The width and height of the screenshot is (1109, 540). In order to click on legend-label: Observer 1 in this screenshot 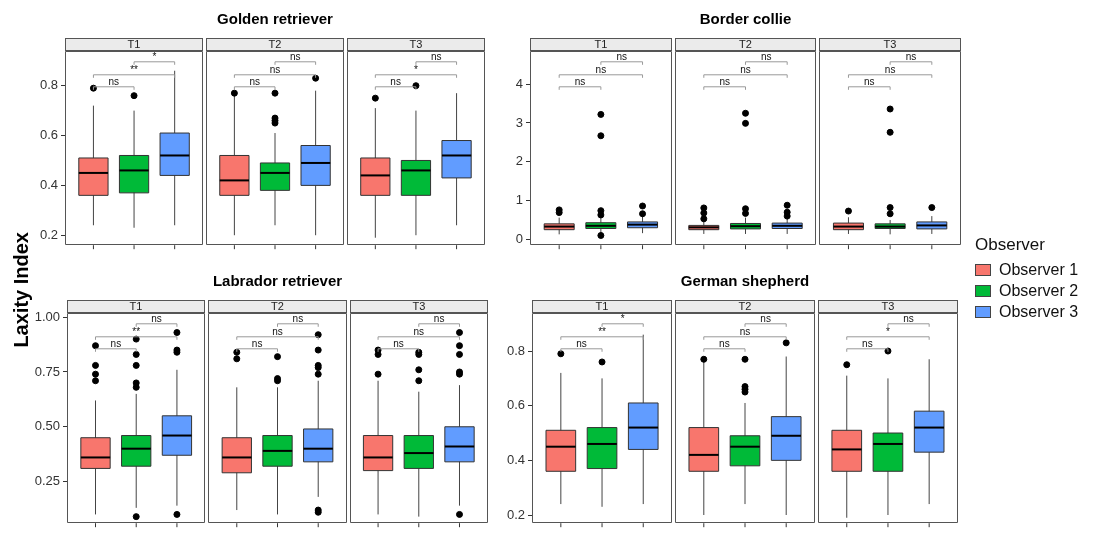, I will do `click(1039, 269)`.